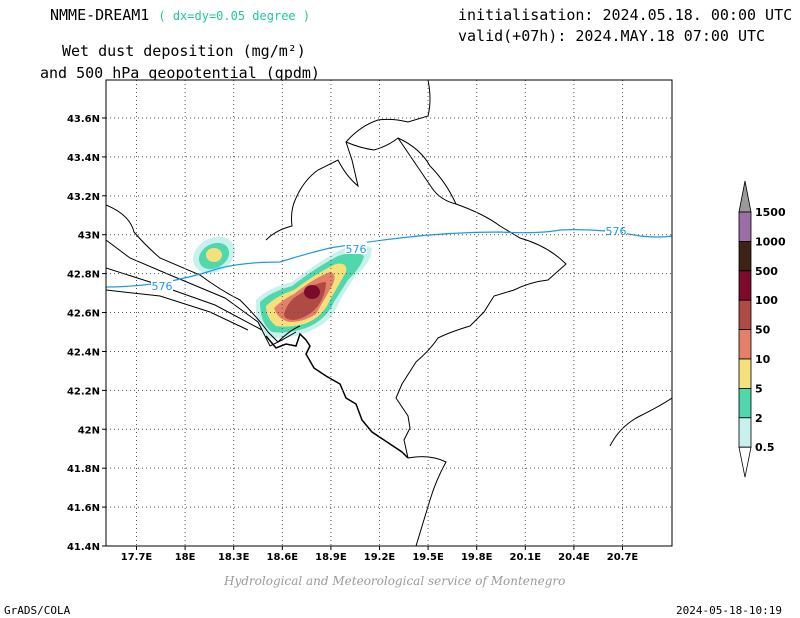 This screenshot has width=800, height=618. Describe the element at coordinates (729, 610) in the screenshot. I see `footer-timestamp: 2024-05-18-10:19` at that location.